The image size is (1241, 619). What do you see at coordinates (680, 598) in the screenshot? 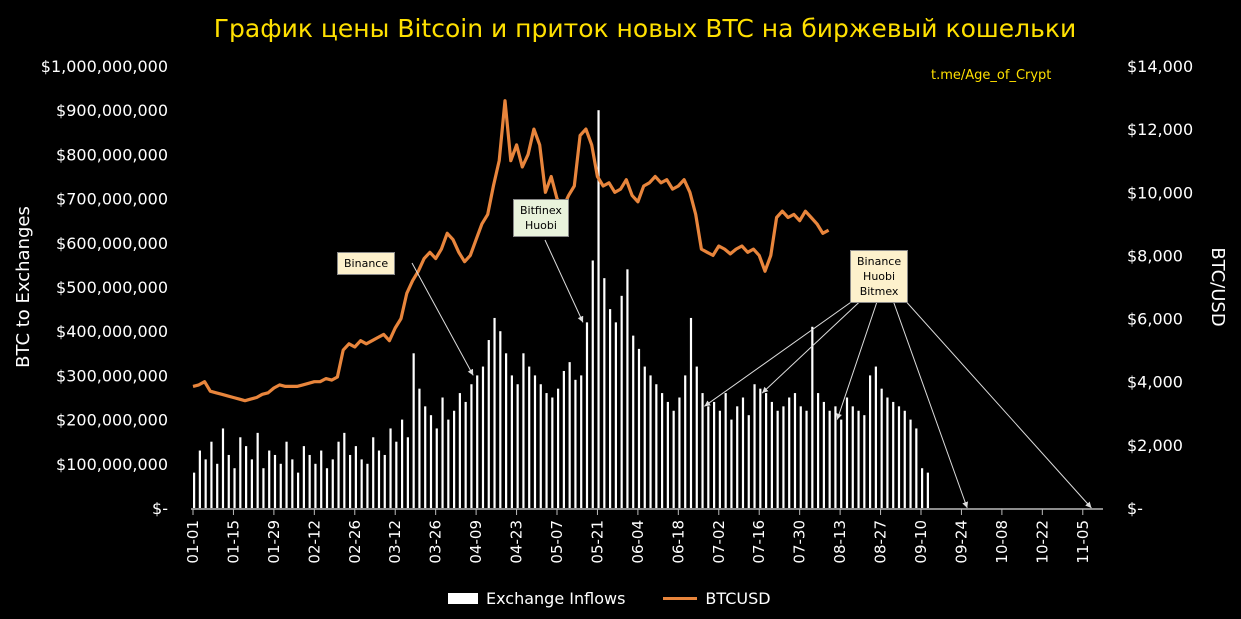
I see `legend-swatch-line` at bounding box center [680, 598].